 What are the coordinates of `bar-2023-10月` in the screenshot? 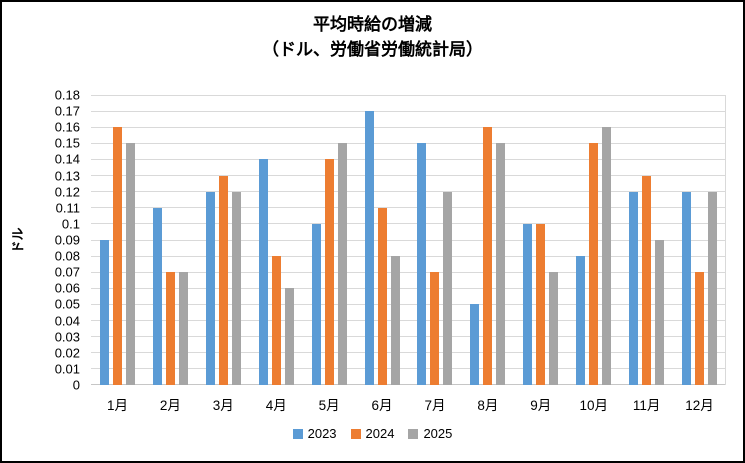 It's located at (581, 320).